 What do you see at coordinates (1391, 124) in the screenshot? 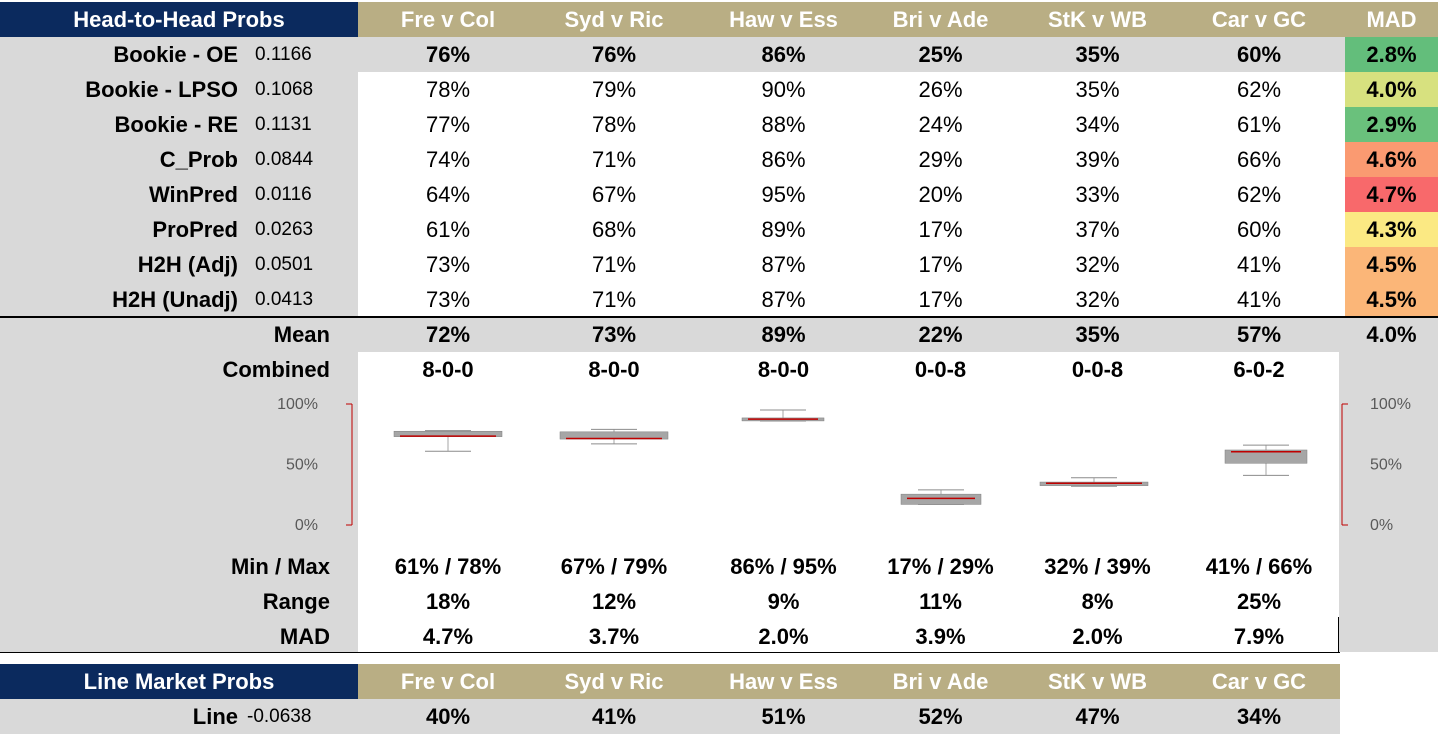
I see `mad-cell: 2.9%` at bounding box center [1391, 124].